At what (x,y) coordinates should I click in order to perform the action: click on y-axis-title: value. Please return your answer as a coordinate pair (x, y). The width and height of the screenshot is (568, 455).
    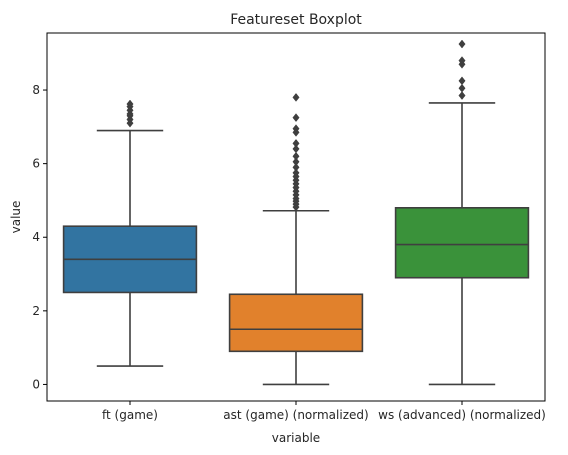
    Looking at the image, I should click on (16, 217).